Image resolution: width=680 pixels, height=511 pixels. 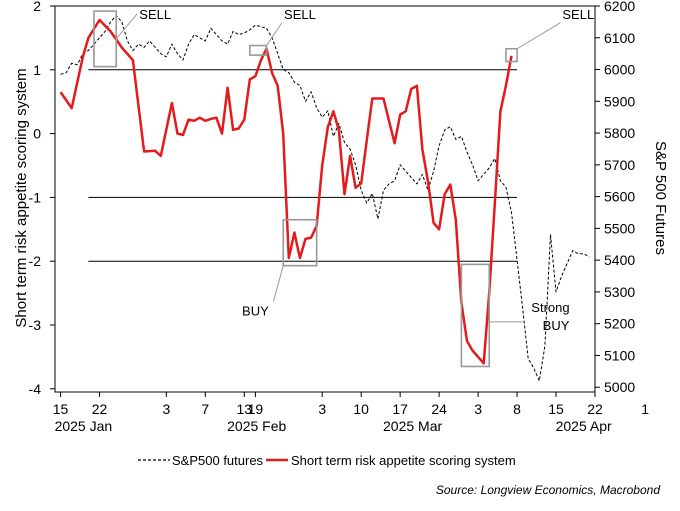 What do you see at coordinates (660, 198) in the screenshot?
I see `y-axis-right-title: S&P 500 Futures` at bounding box center [660, 198].